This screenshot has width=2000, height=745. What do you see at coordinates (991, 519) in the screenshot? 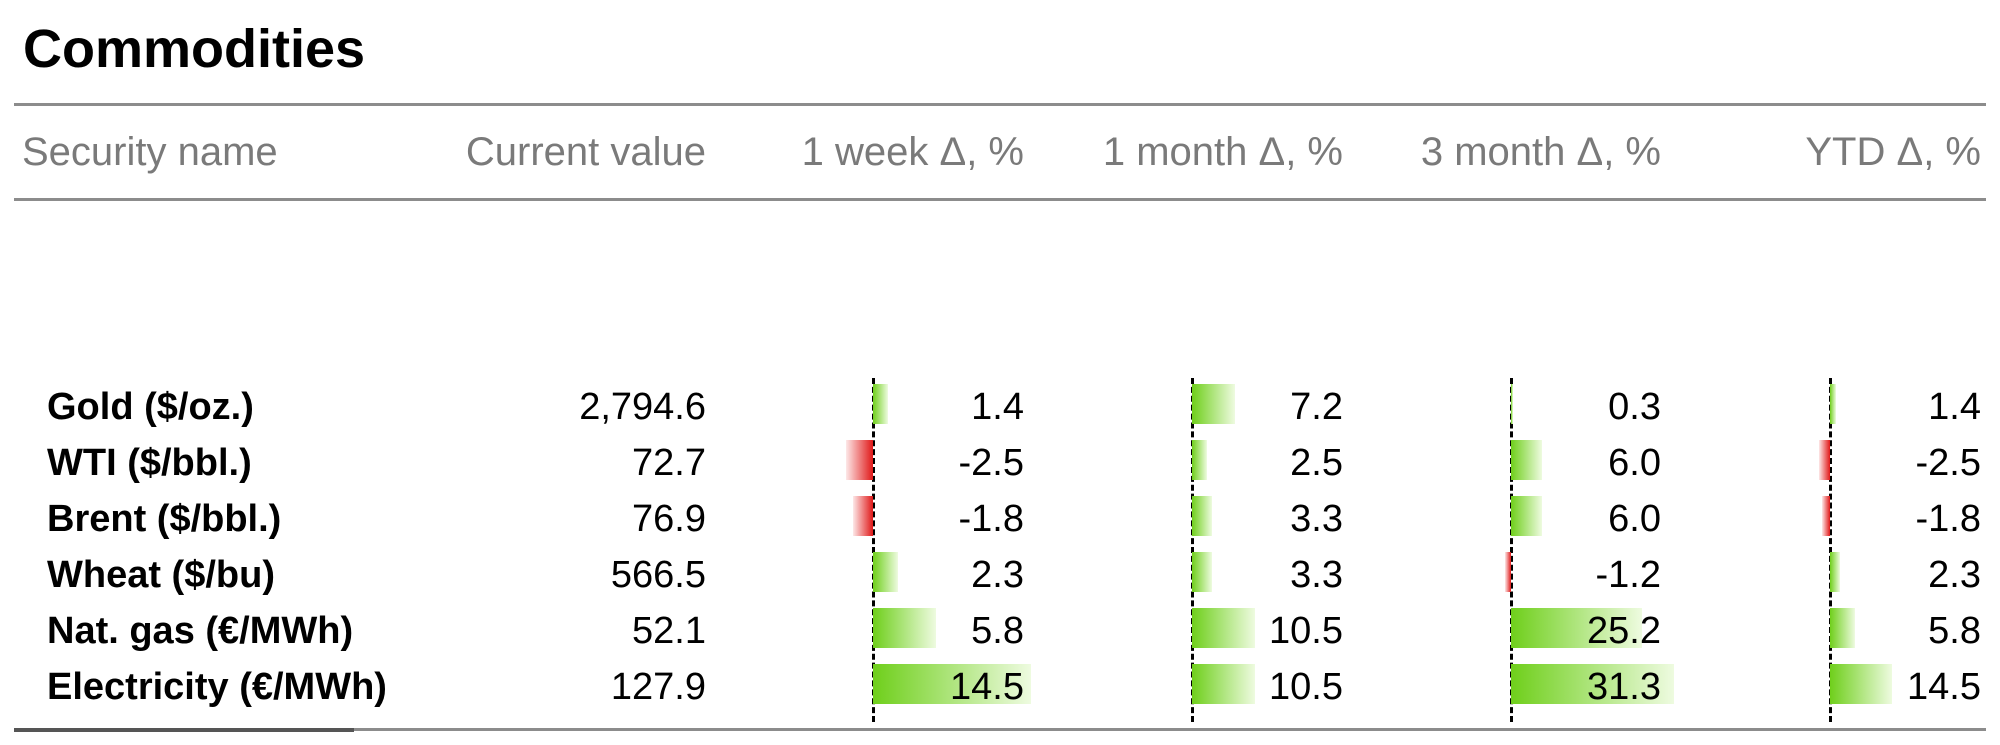
I see `value-week: -1.8` at bounding box center [991, 519].